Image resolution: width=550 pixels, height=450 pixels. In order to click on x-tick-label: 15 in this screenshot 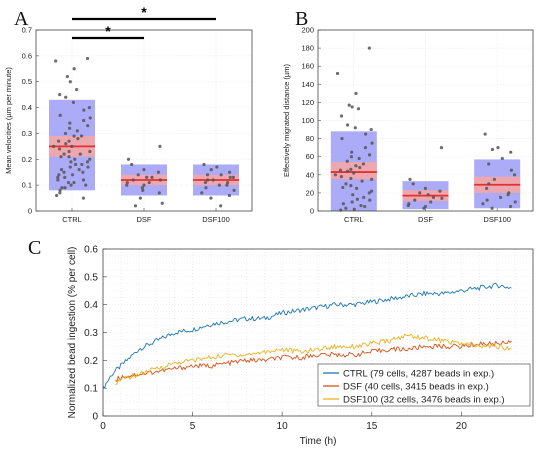, I will do `click(372, 426)`.